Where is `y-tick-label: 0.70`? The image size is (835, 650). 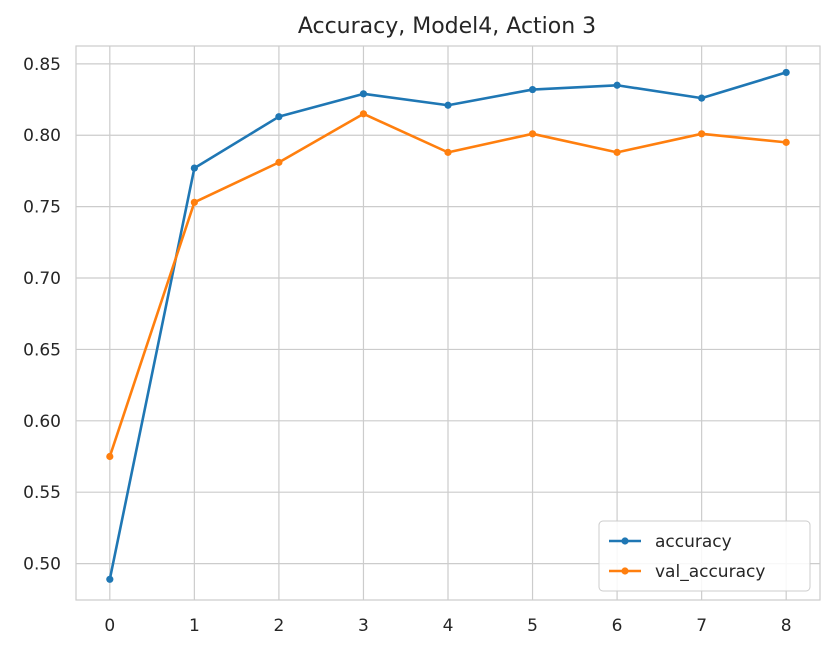
y-tick-label: 0.70 is located at coordinates (42, 279).